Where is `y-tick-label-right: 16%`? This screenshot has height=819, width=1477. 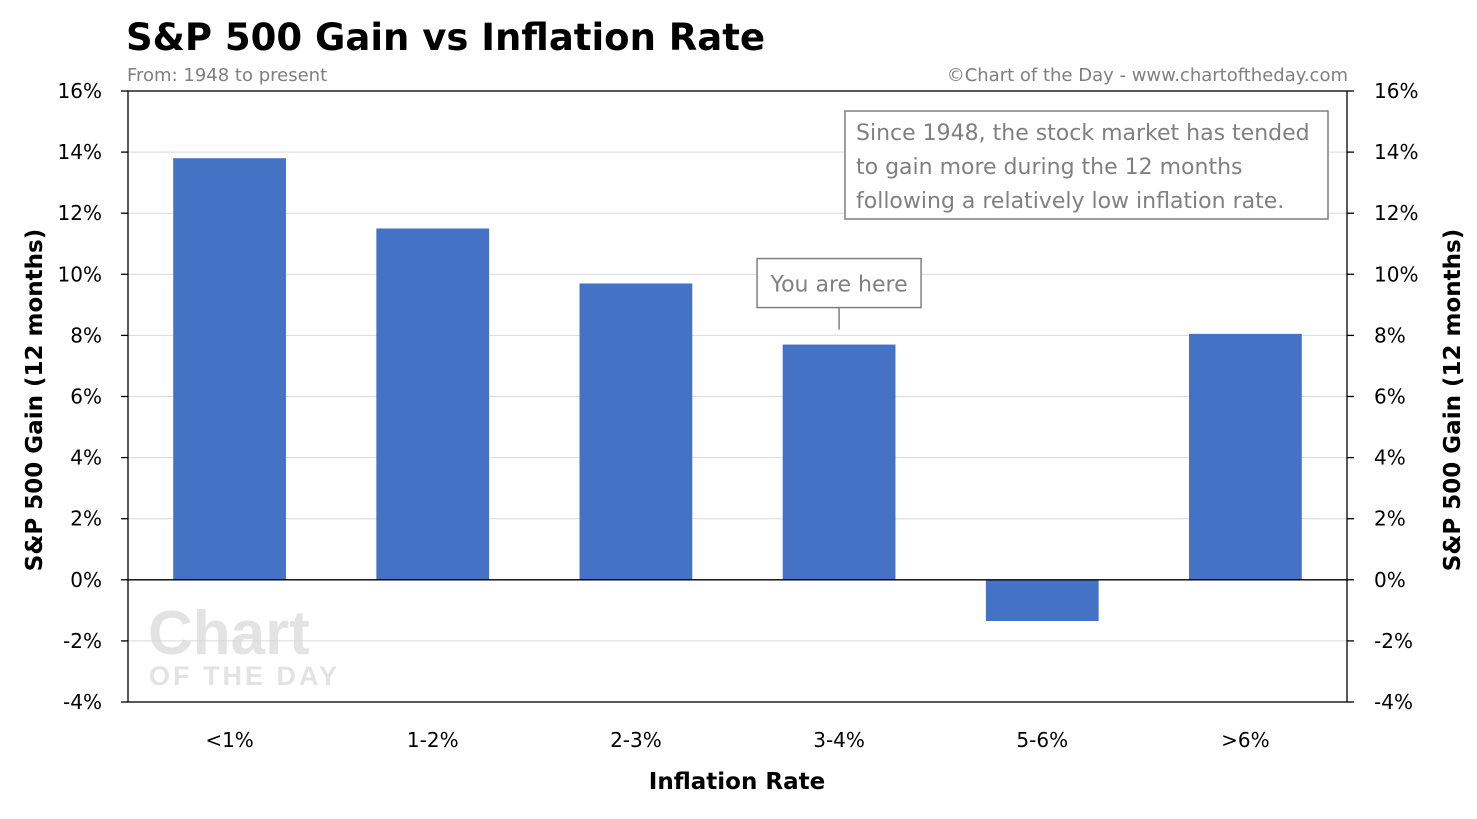 y-tick-label-right: 16% is located at coordinates (1396, 91).